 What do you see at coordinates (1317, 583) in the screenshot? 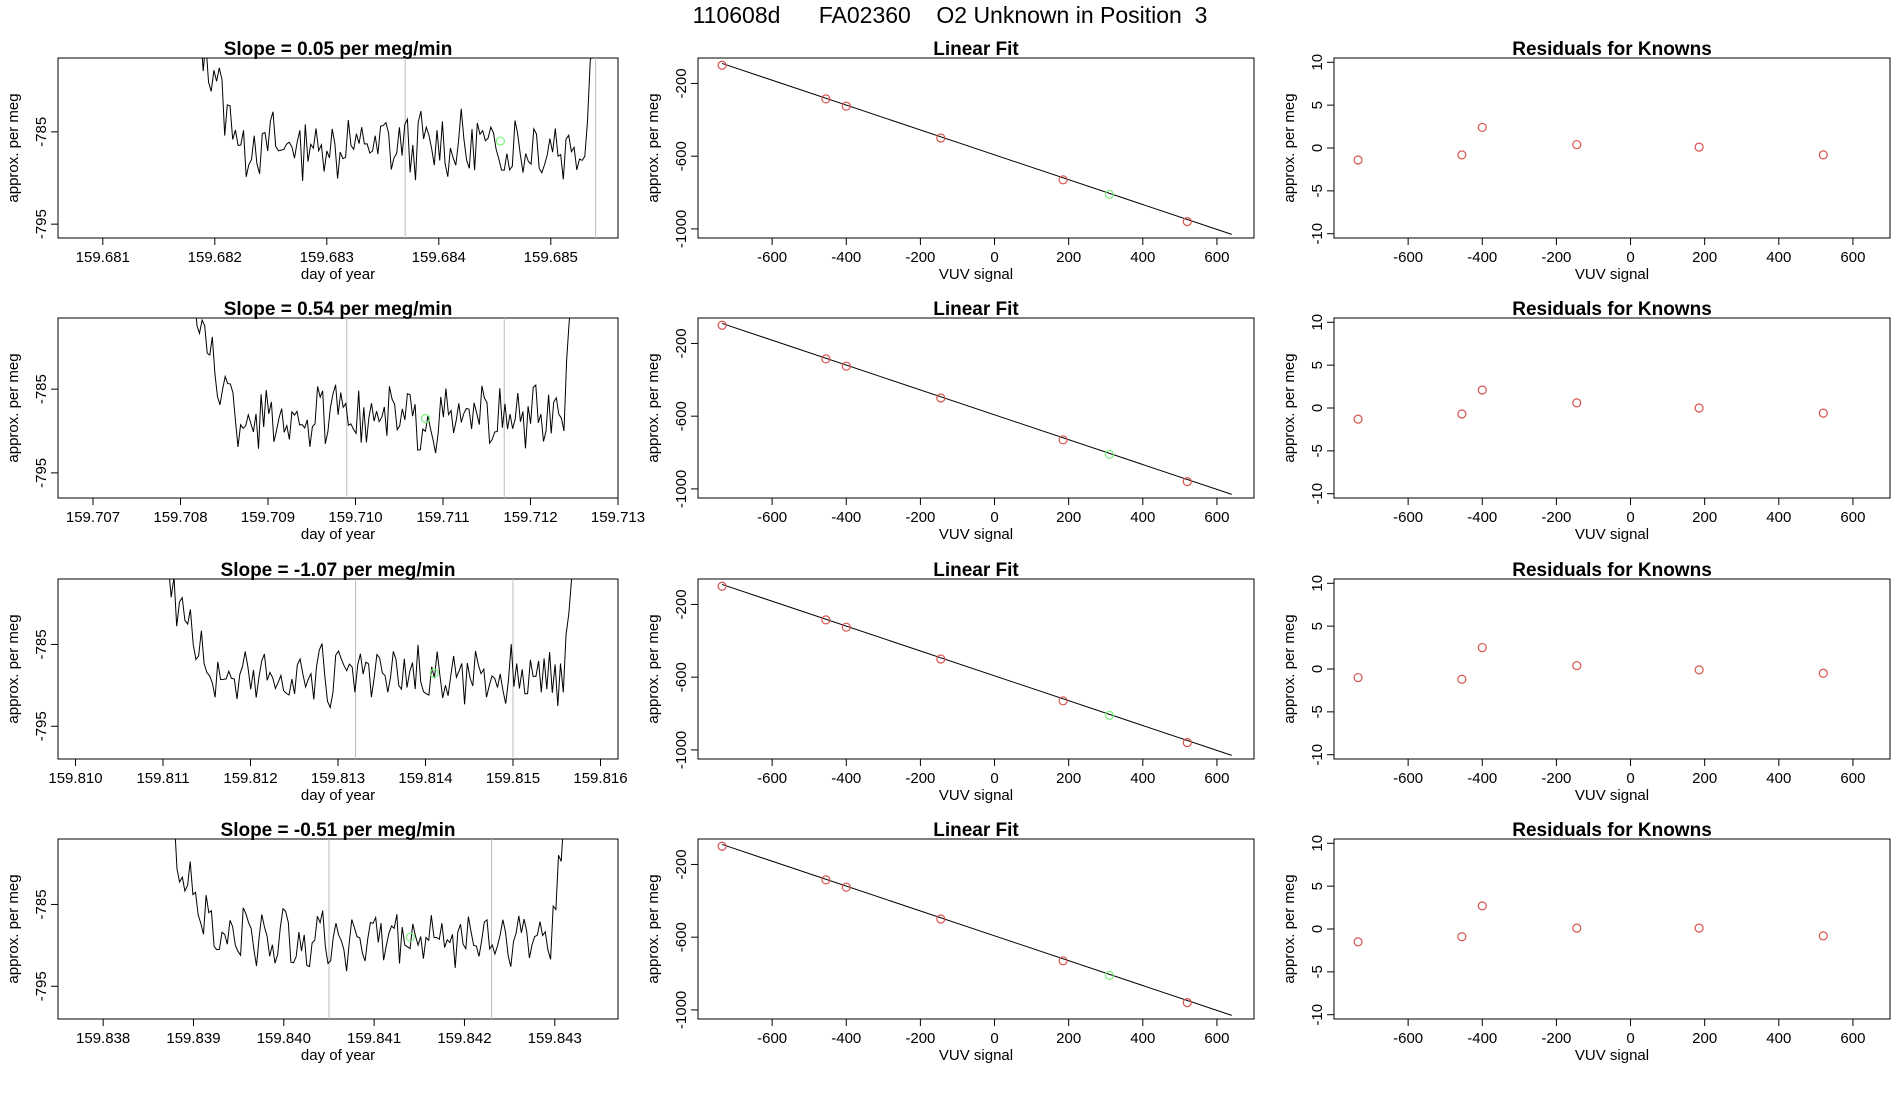
I see `y-tick-label: 10` at bounding box center [1317, 583].